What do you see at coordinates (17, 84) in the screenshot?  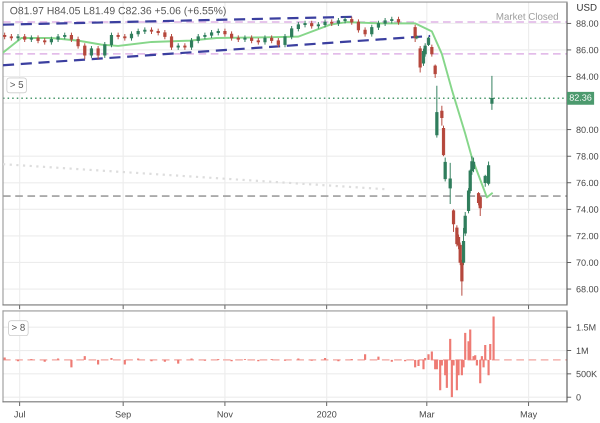 I see `annotation: > 5` at bounding box center [17, 84].